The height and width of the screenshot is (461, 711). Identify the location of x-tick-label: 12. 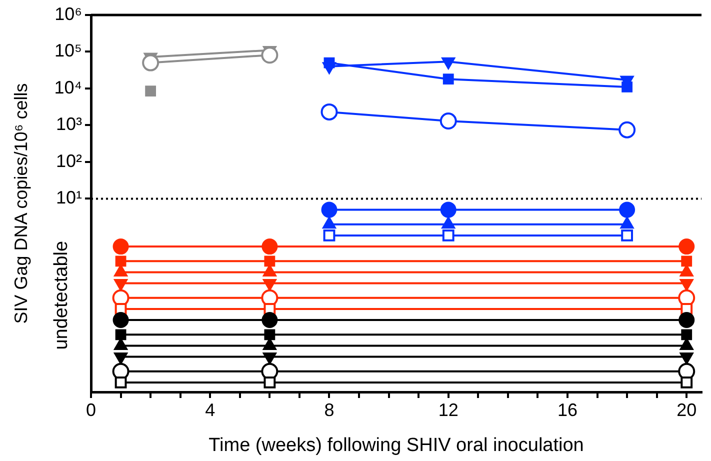
(448, 410).